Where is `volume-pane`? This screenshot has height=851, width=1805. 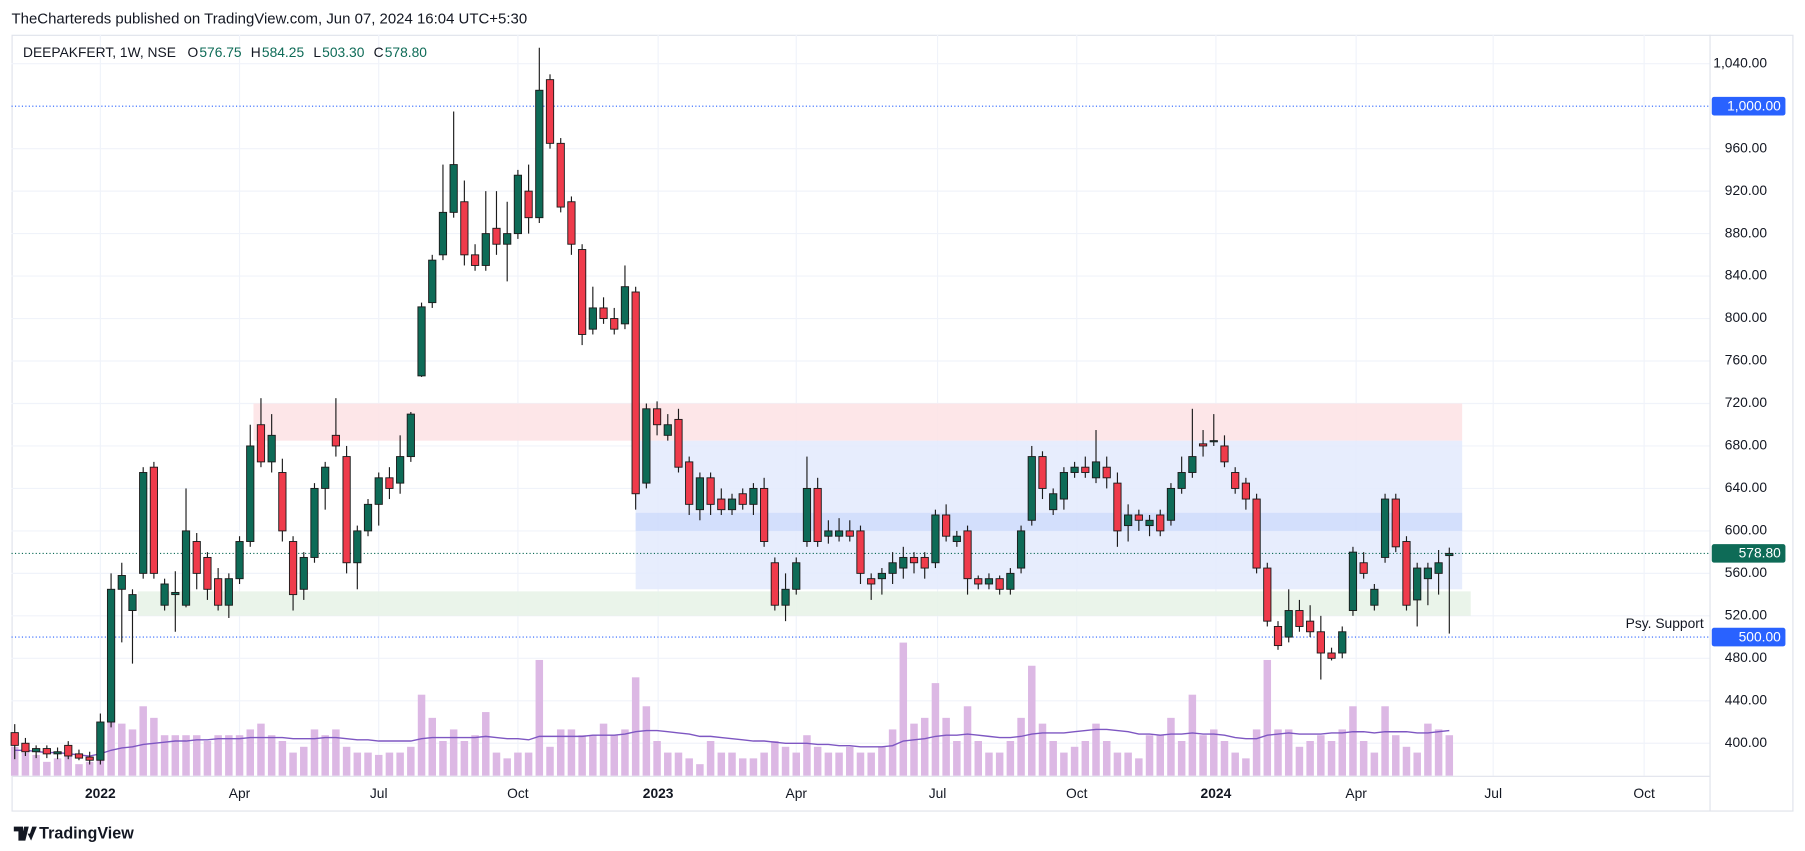
volume-pane is located at coordinates (732, 709).